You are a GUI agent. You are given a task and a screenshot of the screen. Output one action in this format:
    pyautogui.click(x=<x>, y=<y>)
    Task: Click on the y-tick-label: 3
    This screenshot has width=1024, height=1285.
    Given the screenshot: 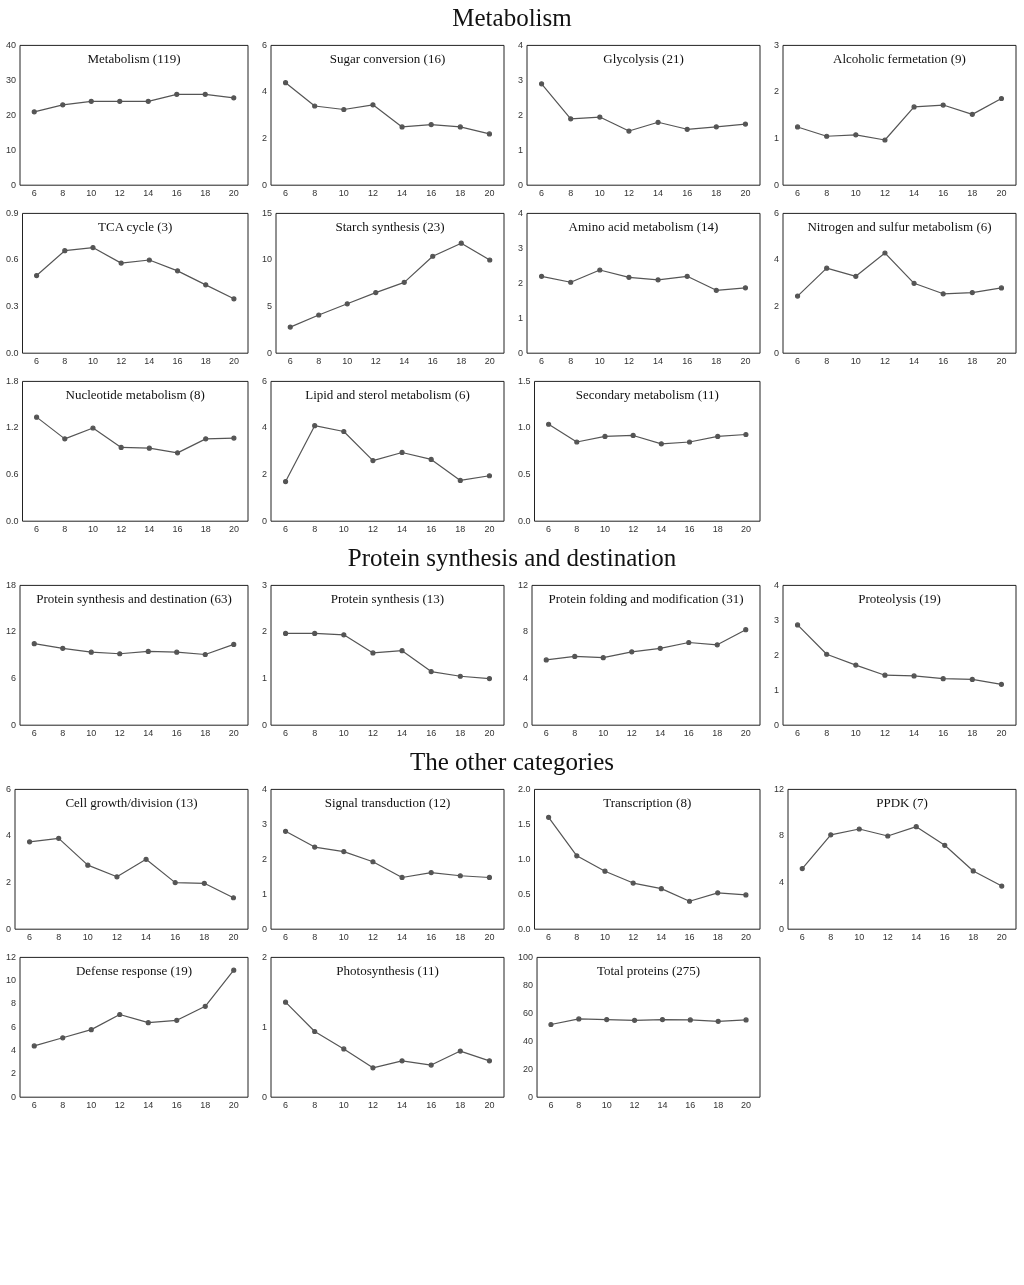 What is the action you would take?
    pyautogui.click(x=776, y=619)
    